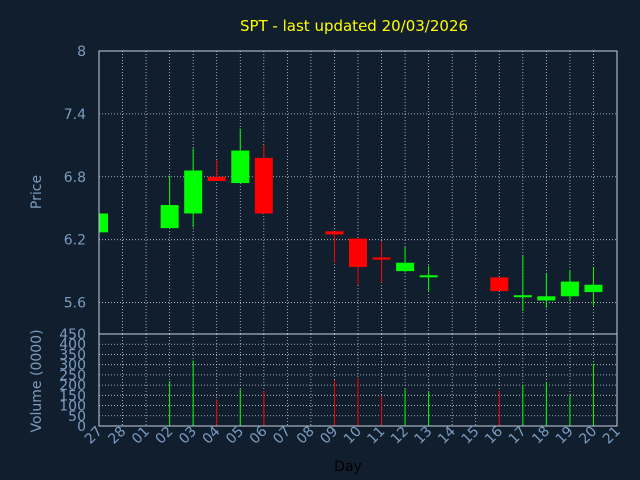 The width and height of the screenshot is (640, 480). Describe the element at coordinates (81, 427) in the screenshot. I see `volume-tick-label: 0` at that location.